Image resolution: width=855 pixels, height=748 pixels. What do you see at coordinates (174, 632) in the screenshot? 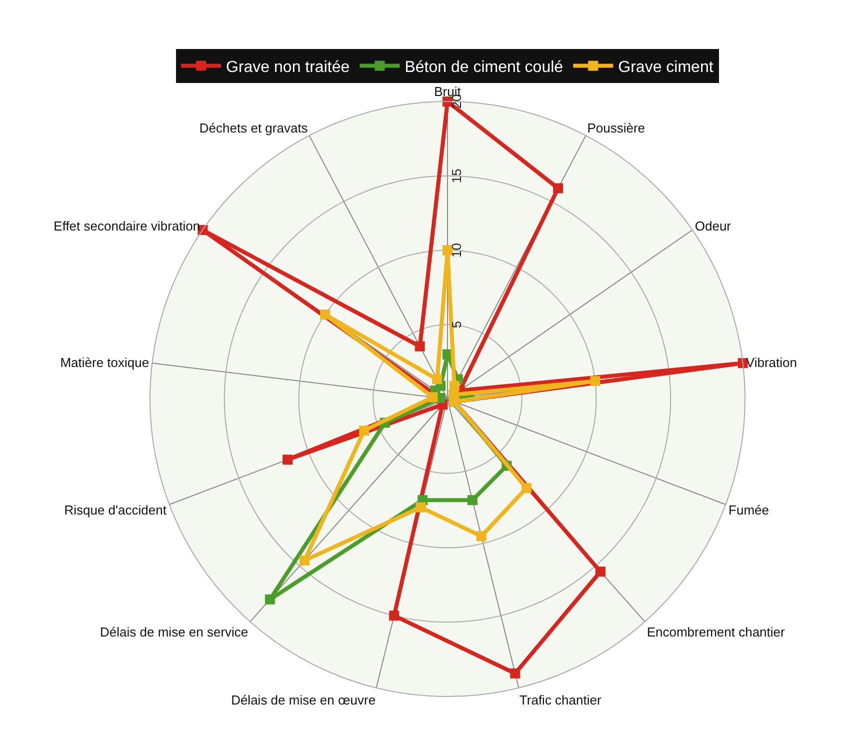
I see `spoke-label: Délais de mise en service` at bounding box center [174, 632].